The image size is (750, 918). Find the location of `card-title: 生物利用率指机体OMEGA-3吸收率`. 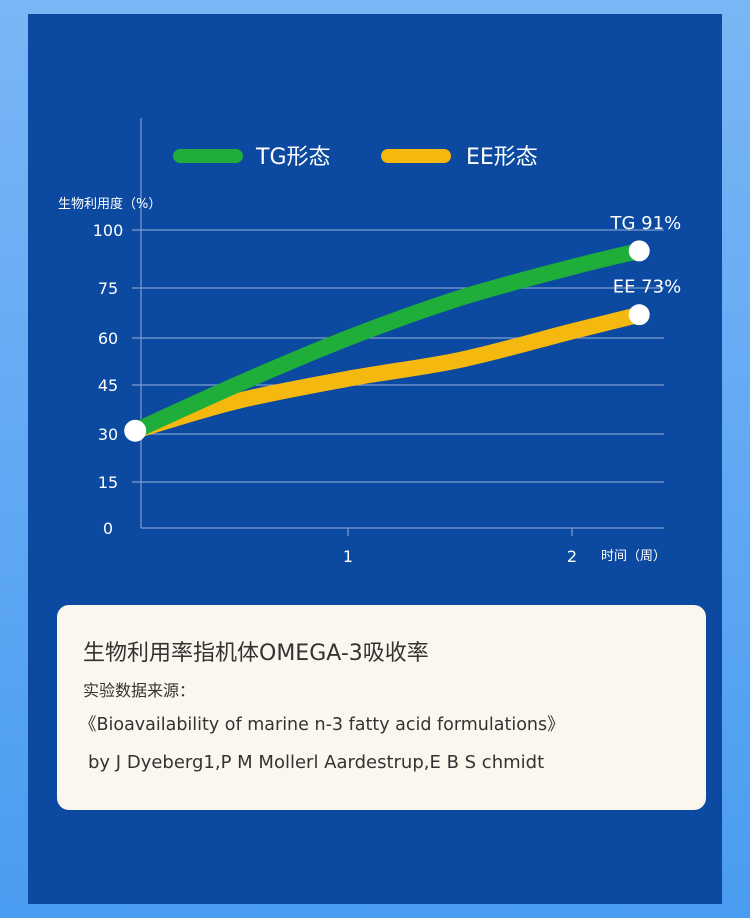

card-title: 生物利用率指机体OMEGA-3吸收率 is located at coordinates (256, 653).